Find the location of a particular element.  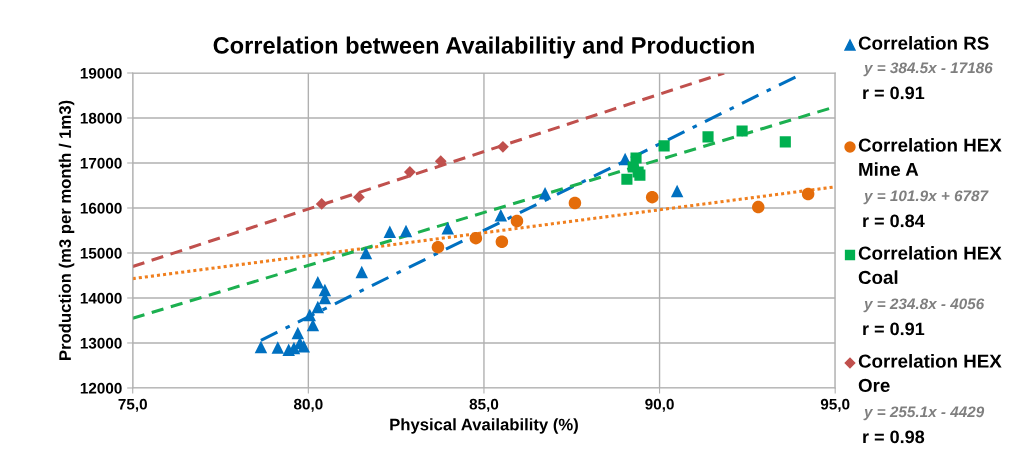

legend-label: Correlation RS is located at coordinates (923, 43).